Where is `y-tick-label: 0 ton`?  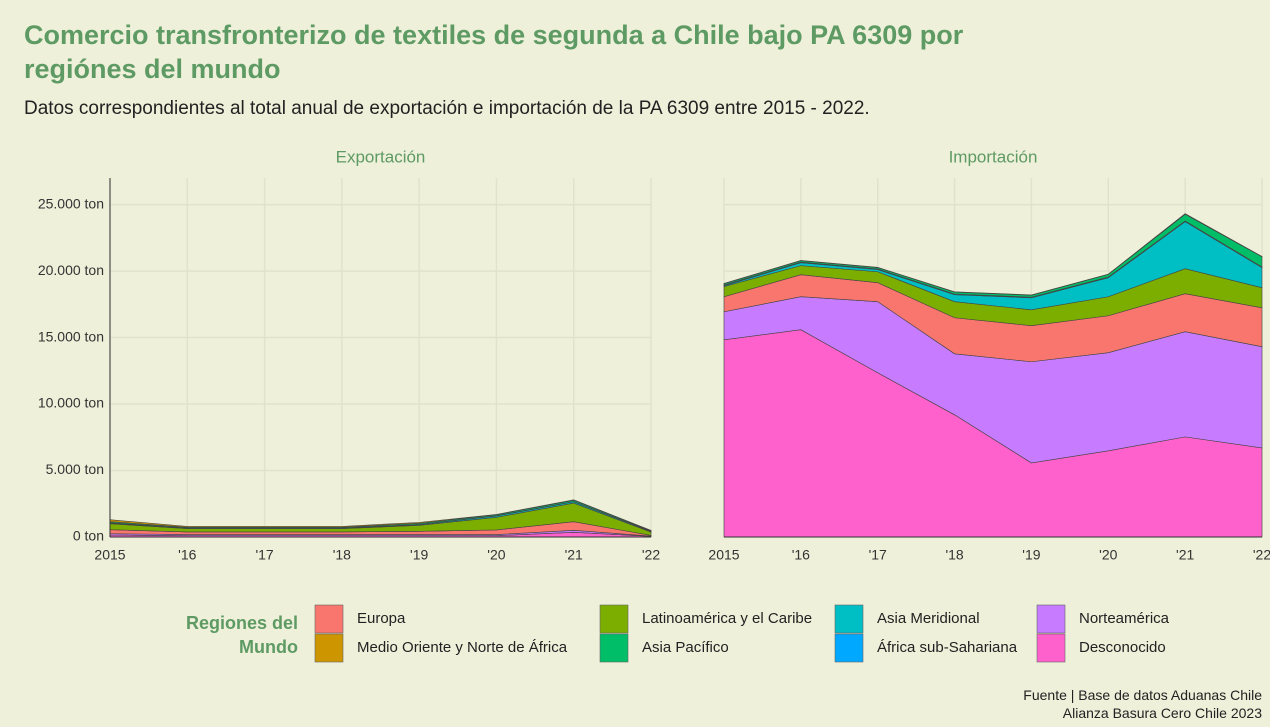 y-tick-label: 0 ton is located at coordinates (88, 536).